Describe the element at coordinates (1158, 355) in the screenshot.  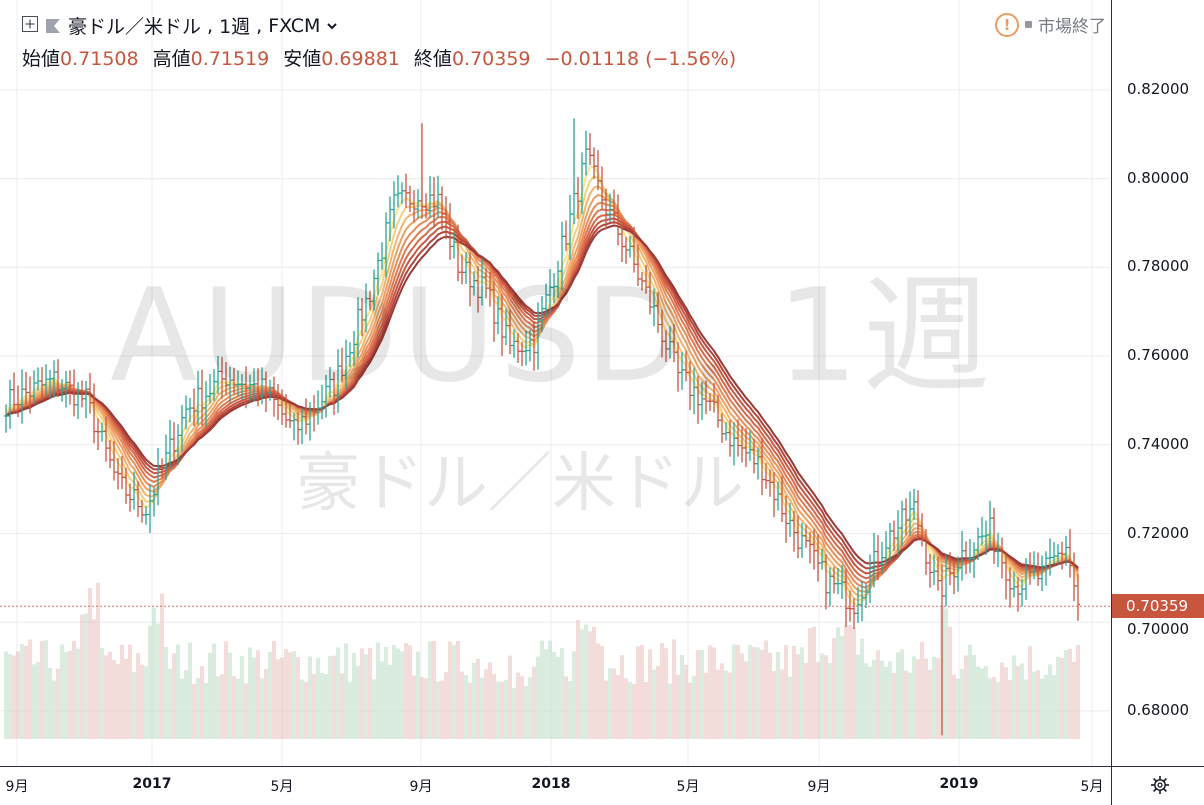
I see `price-tick-label: 0.76000` at that location.